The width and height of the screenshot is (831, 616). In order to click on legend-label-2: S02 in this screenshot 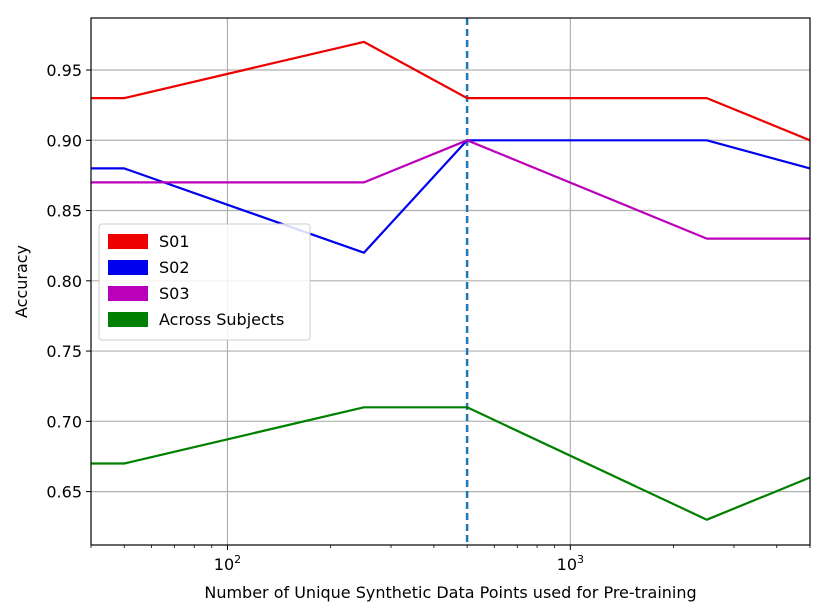, I will do `click(174, 267)`.